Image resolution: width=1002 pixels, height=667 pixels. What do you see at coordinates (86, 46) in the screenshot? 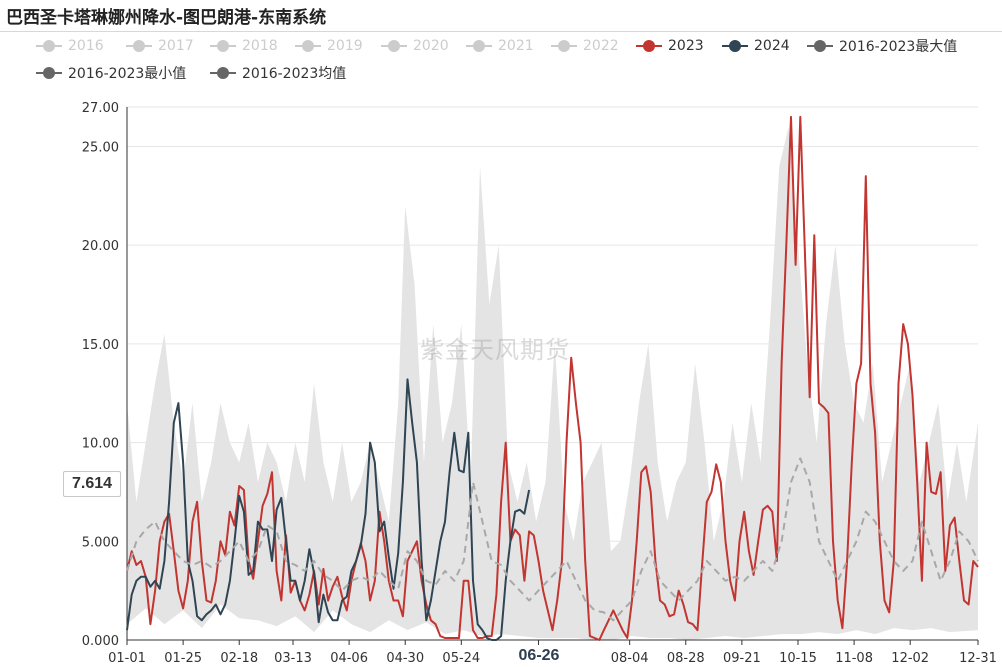
I see `legend-label: 2016` at bounding box center [86, 46].